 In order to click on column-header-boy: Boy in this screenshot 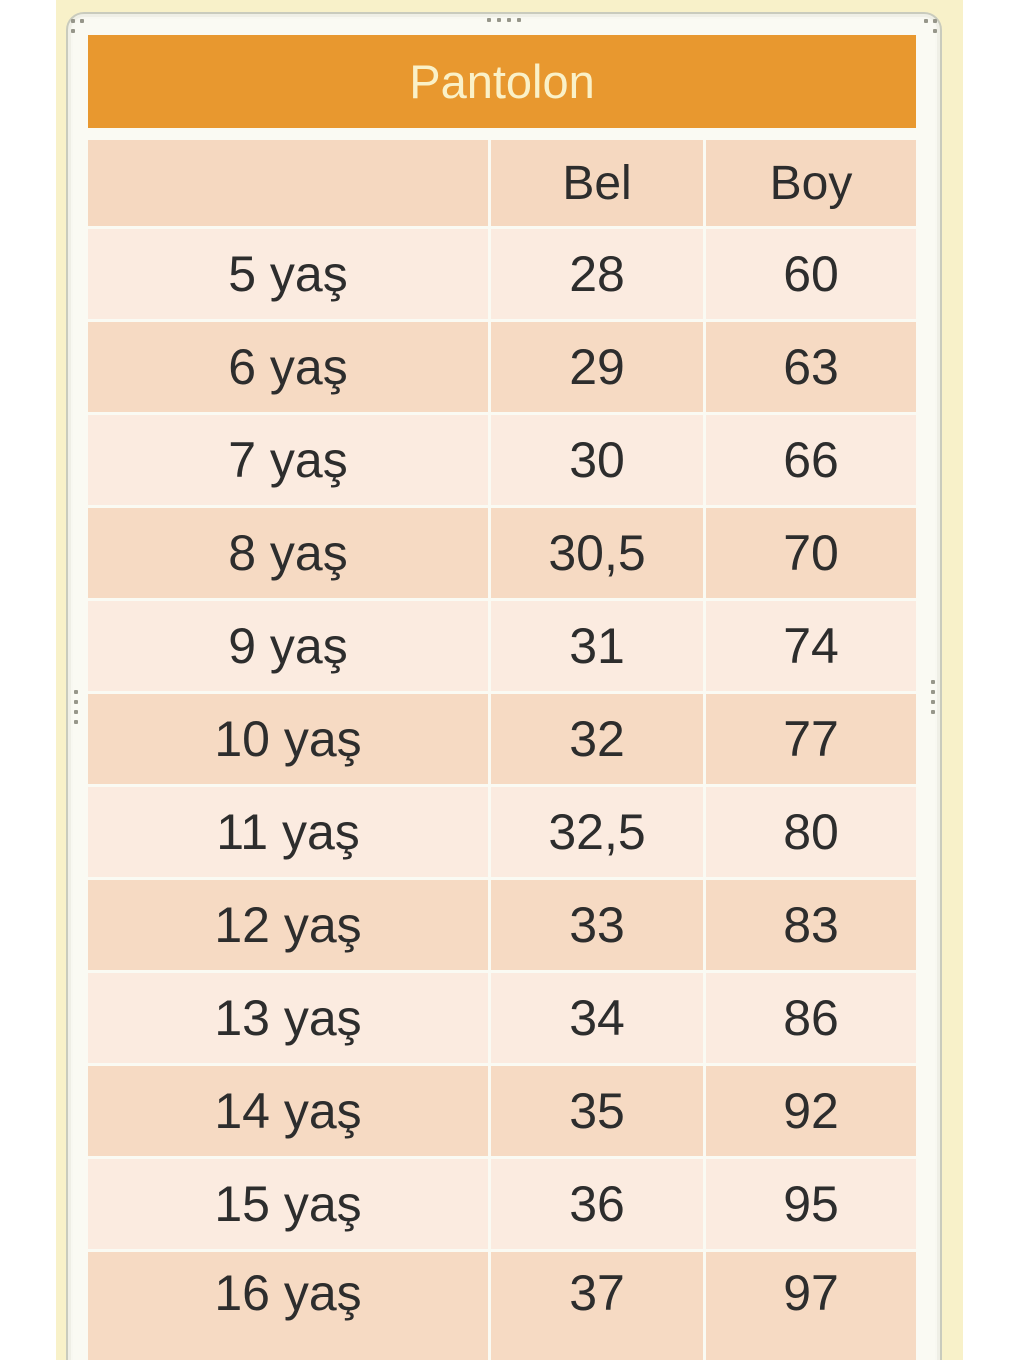, I will do `click(811, 183)`.